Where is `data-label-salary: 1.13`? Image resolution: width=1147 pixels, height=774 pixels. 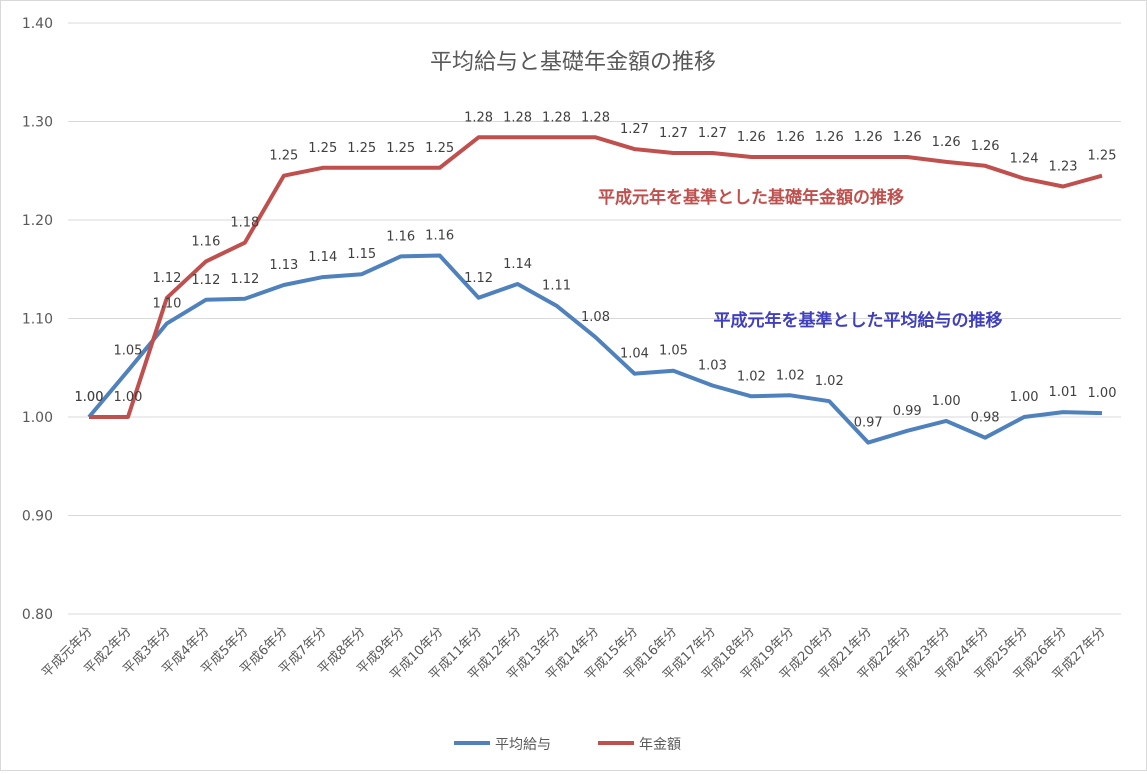 data-label-salary: 1.13 is located at coordinates (283, 265).